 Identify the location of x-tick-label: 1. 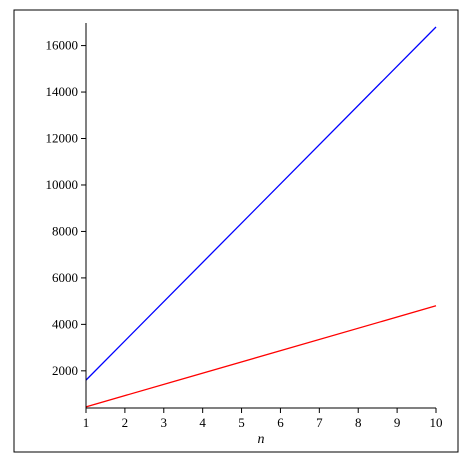
(86, 422).